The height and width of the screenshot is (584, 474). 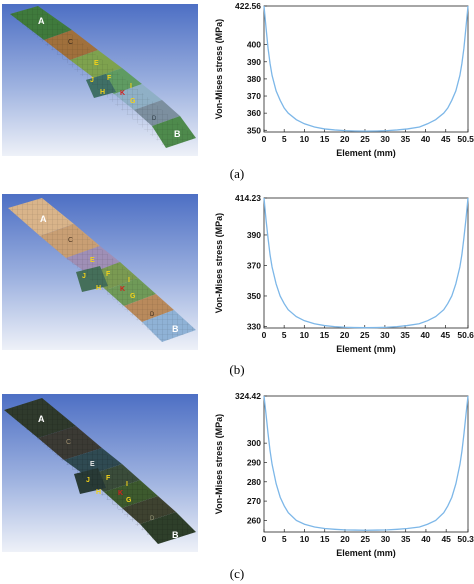 What do you see at coordinates (254, 113) in the screenshot?
I see `y-tick-label: 360` at bounding box center [254, 113].